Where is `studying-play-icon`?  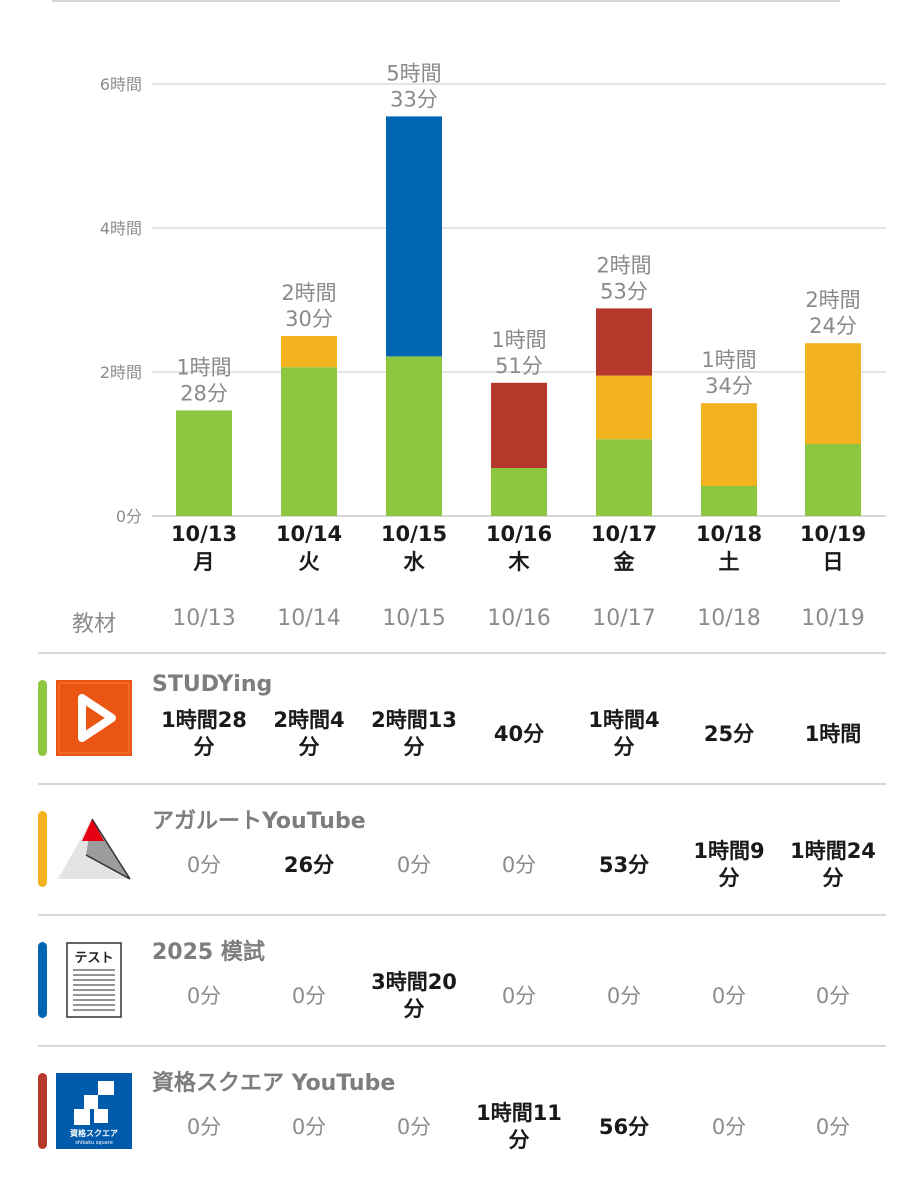
studying-play-icon is located at coordinates (94, 718).